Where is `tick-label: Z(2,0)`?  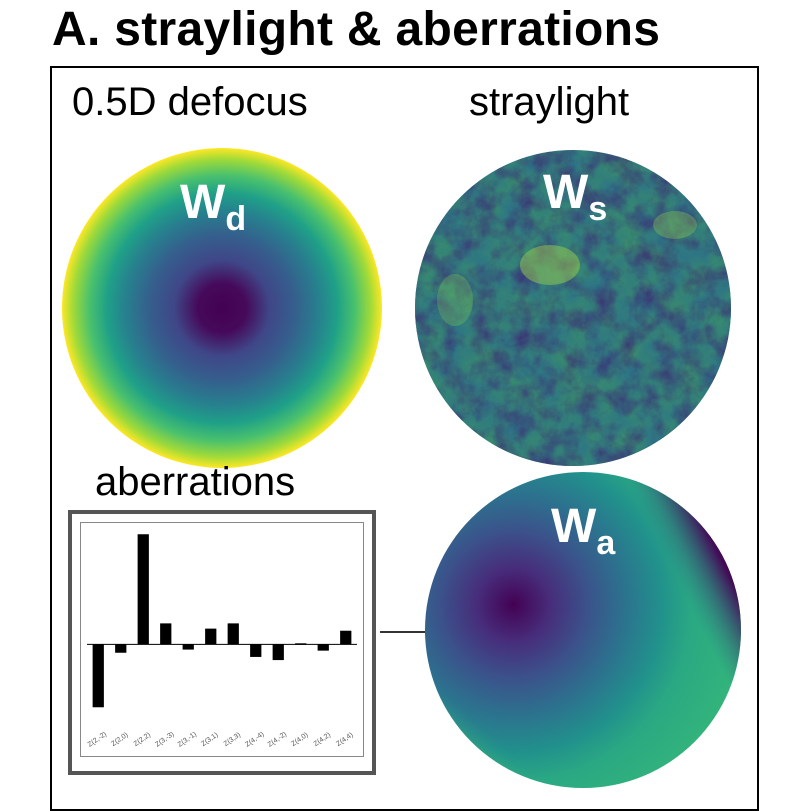
tick-label: Z(2,0) is located at coordinates (119, 740).